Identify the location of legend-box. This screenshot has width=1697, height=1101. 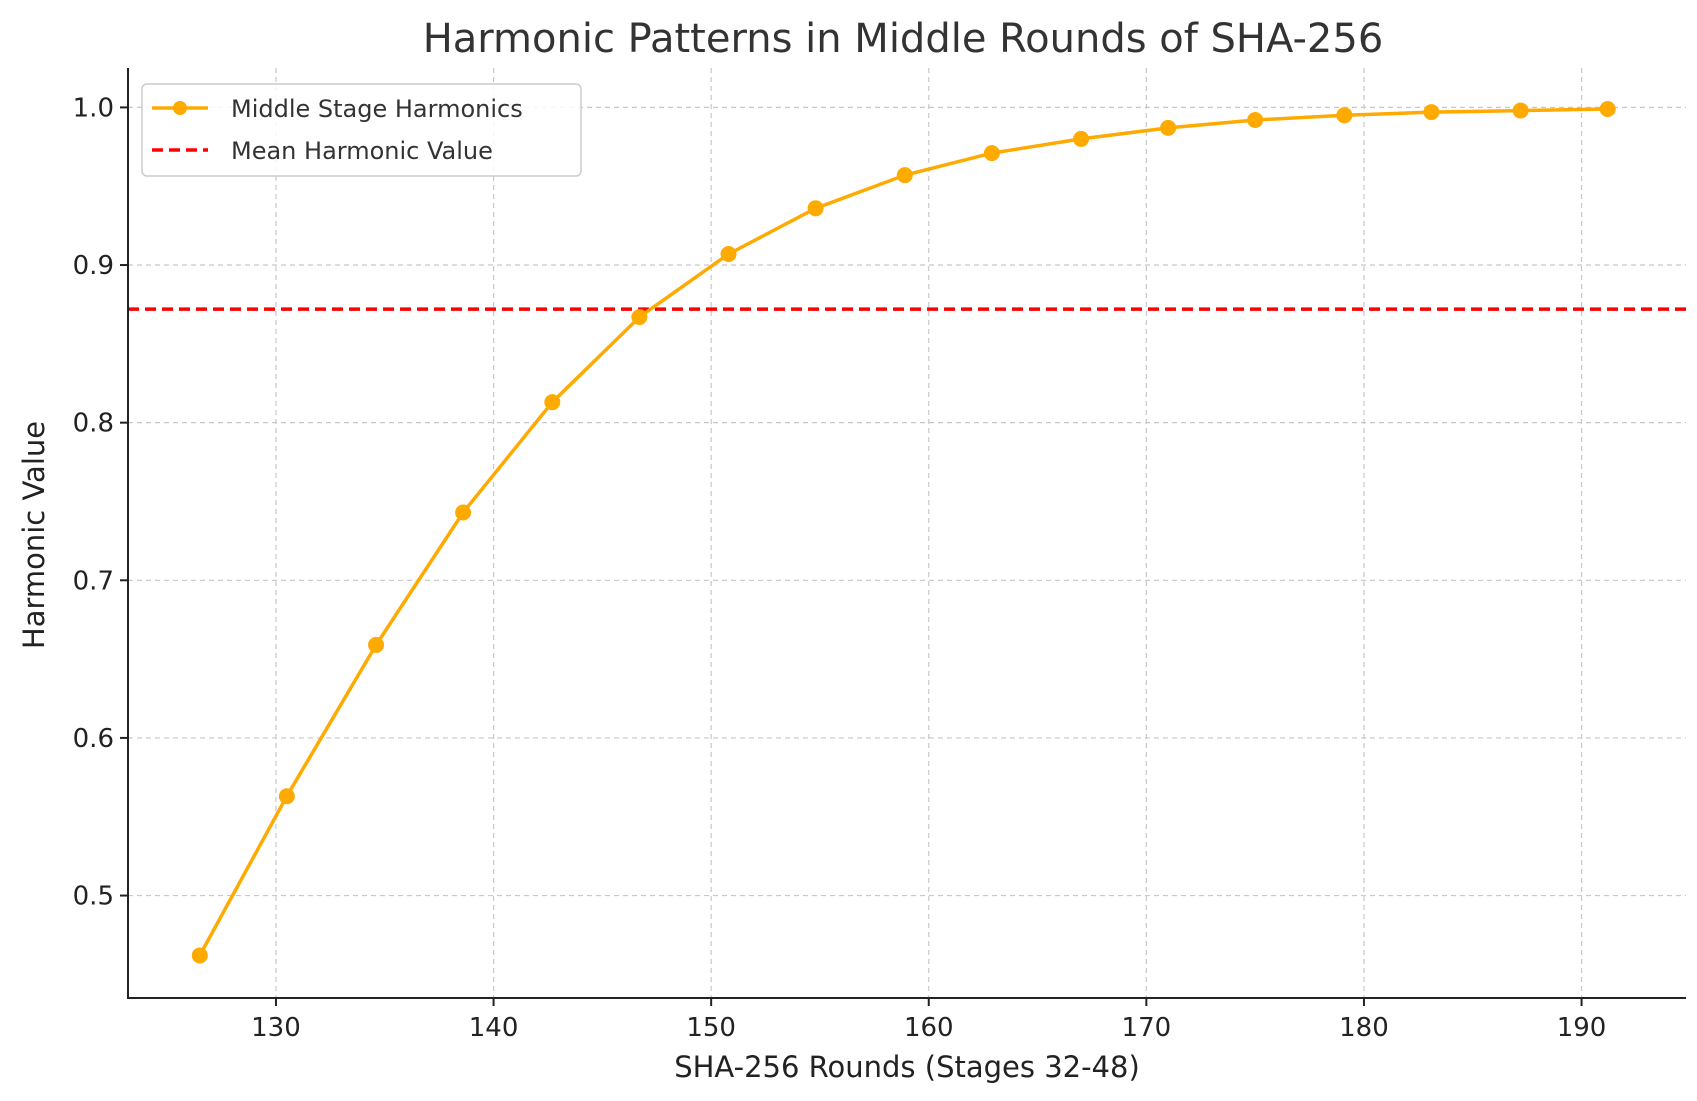
(361, 130).